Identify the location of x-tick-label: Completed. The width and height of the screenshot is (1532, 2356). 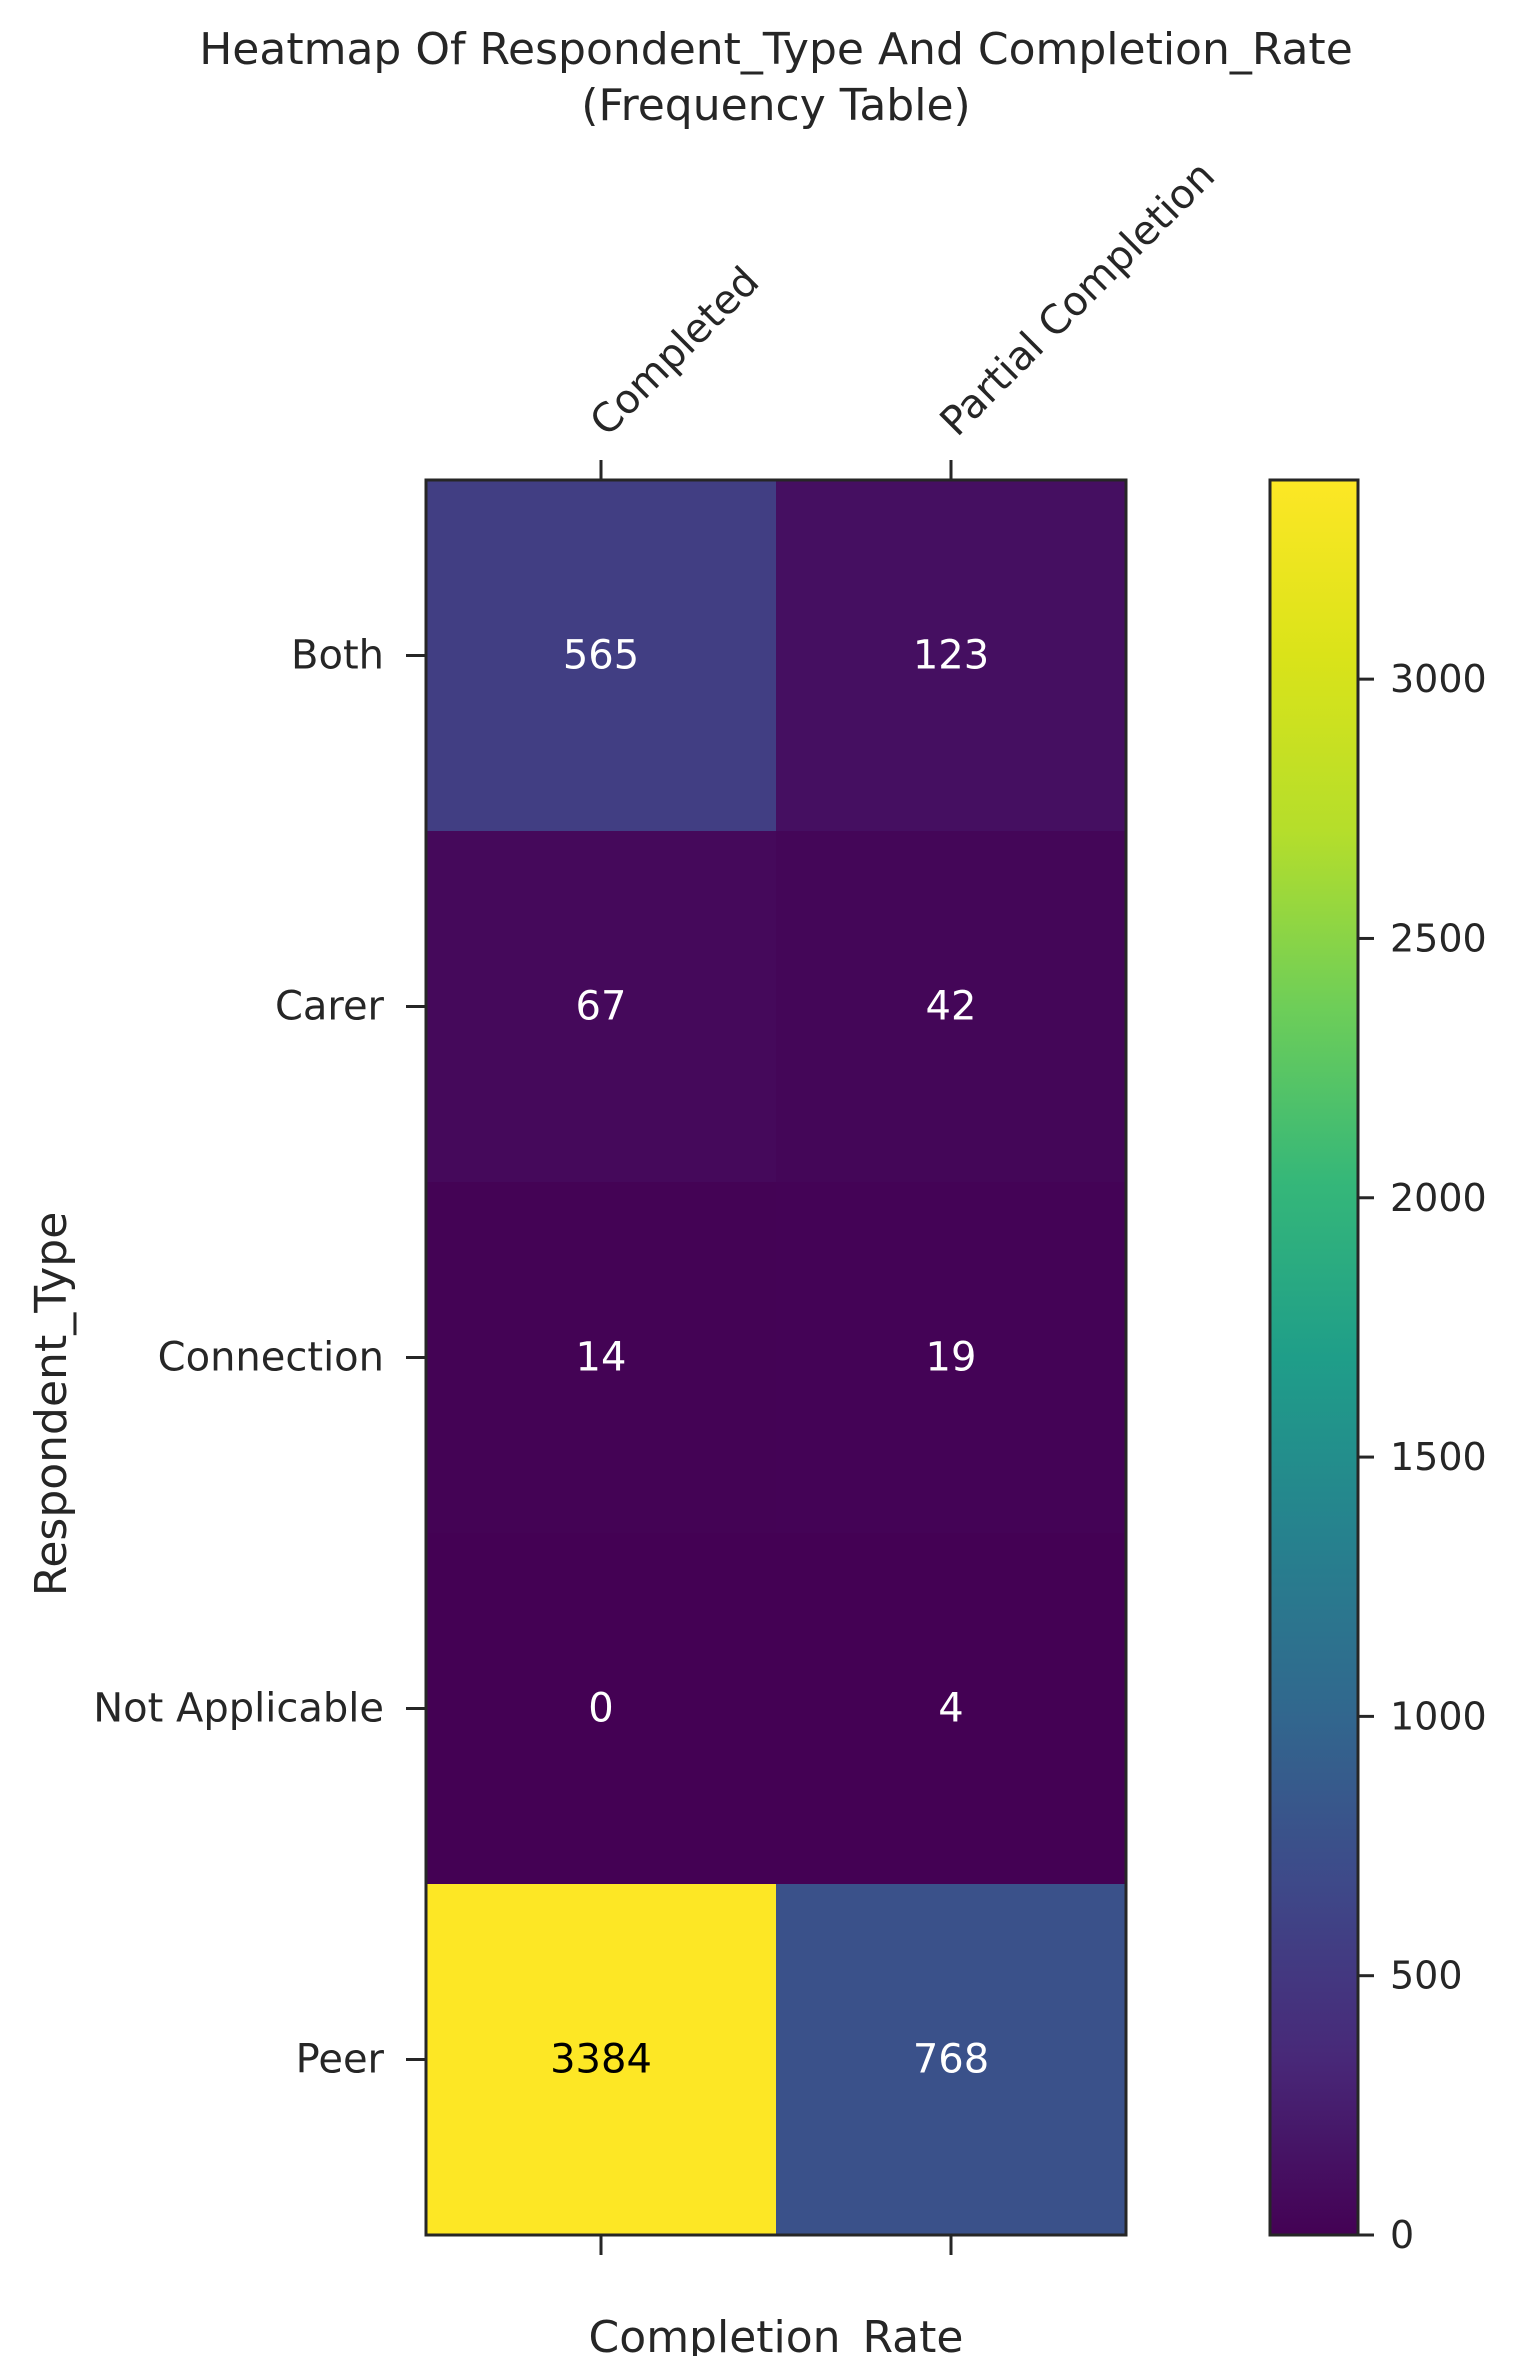
(675, 351).